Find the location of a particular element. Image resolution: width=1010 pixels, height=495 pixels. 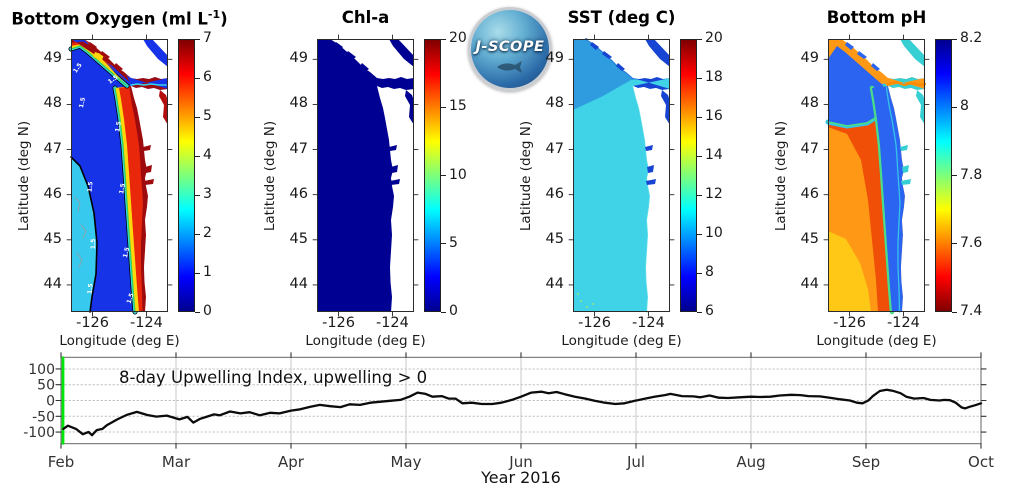

colorbar-bottom-ph is located at coordinates (943, 175).